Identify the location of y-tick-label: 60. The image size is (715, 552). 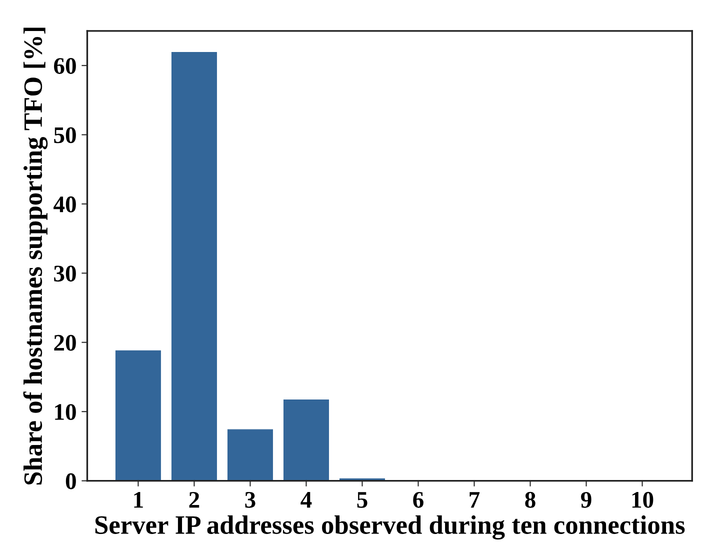
(65, 66).